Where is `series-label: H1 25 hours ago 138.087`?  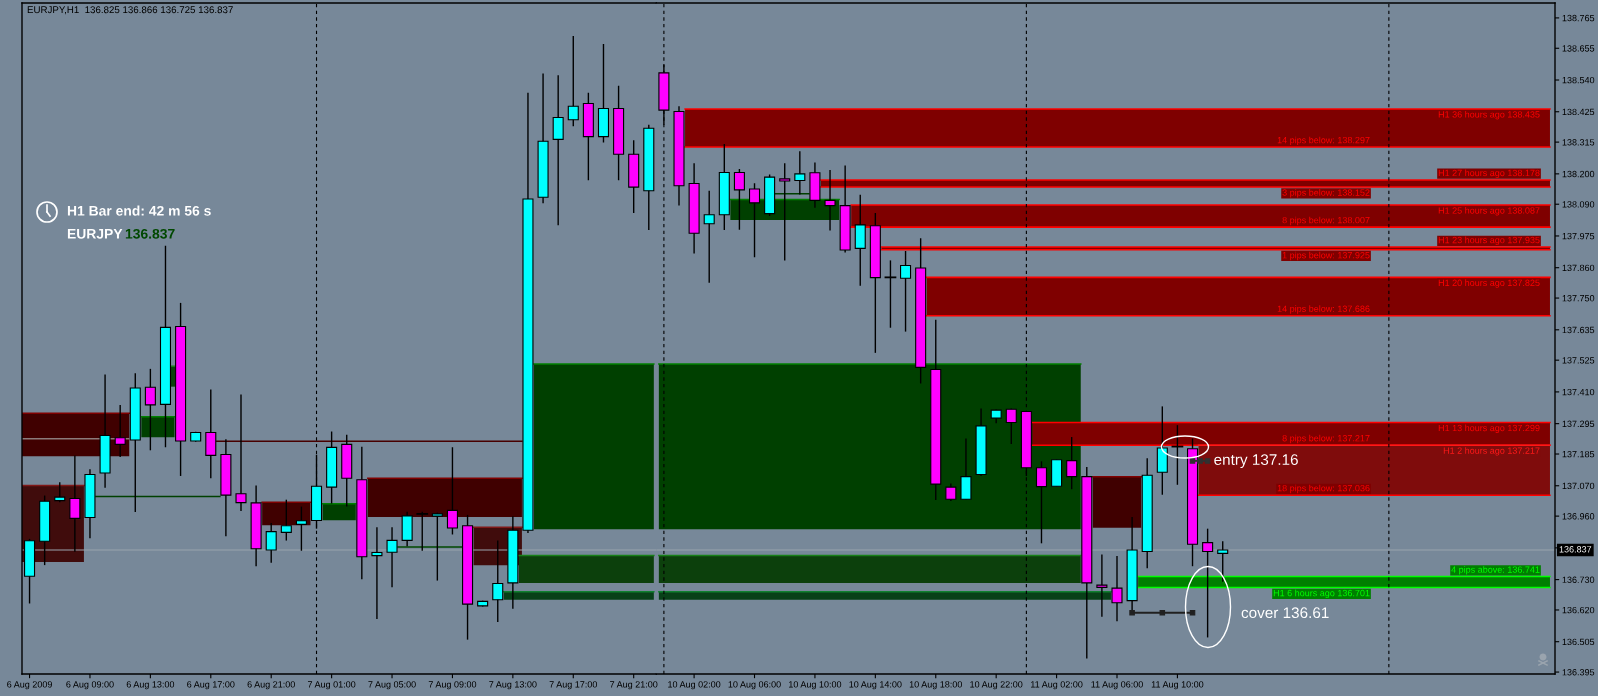 series-label: H1 25 hours ago 138.087 is located at coordinates (1489, 211).